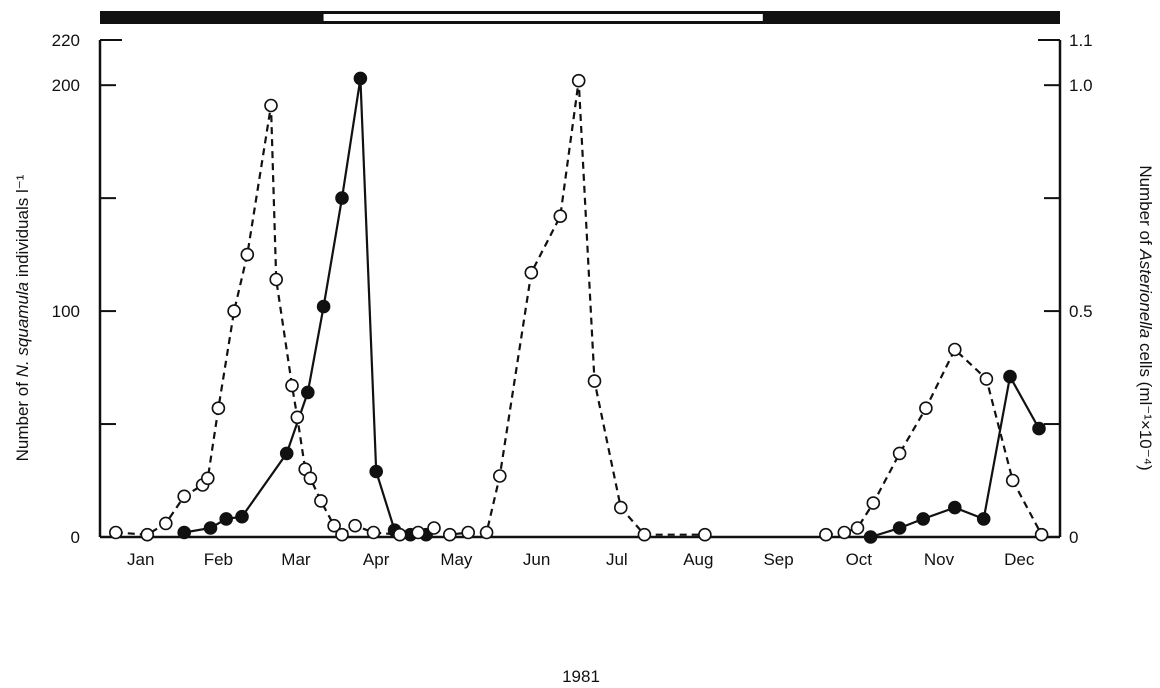 The image size is (1160, 688). What do you see at coordinates (934, 441) in the screenshot?
I see `dashed-series-line` at bounding box center [934, 441].